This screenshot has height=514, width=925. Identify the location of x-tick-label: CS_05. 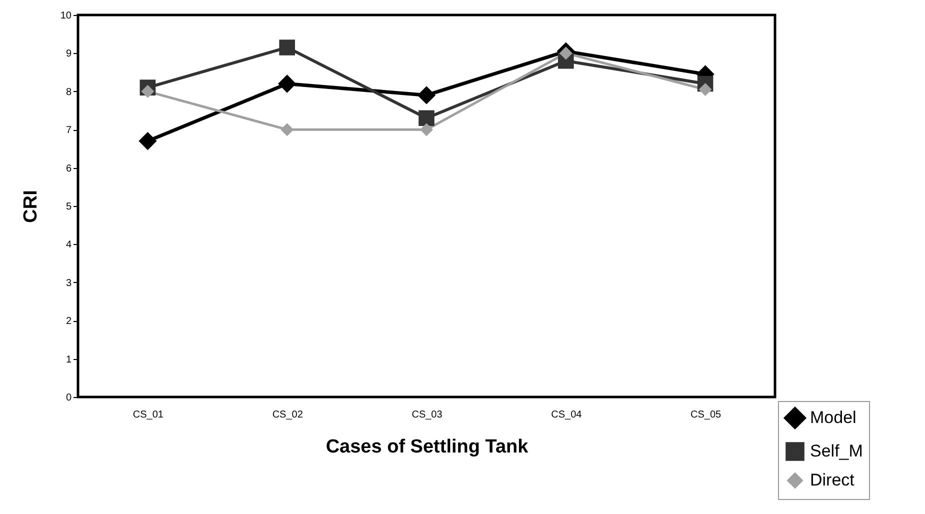
(706, 415).